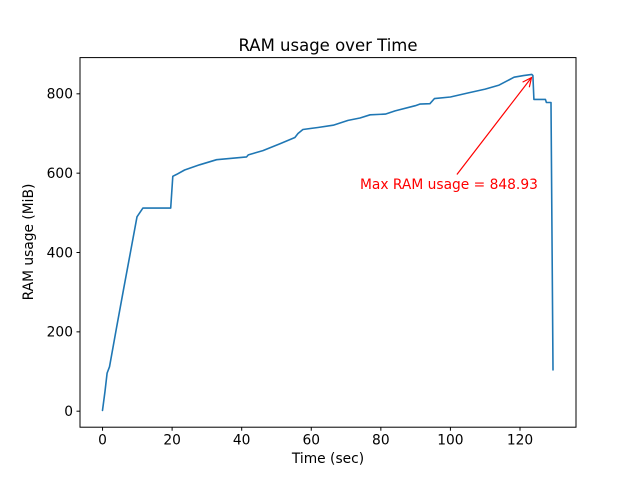 The width and height of the screenshot is (640, 480). Describe the element at coordinates (520, 441) in the screenshot. I see `x-tick-label: 120` at that location.